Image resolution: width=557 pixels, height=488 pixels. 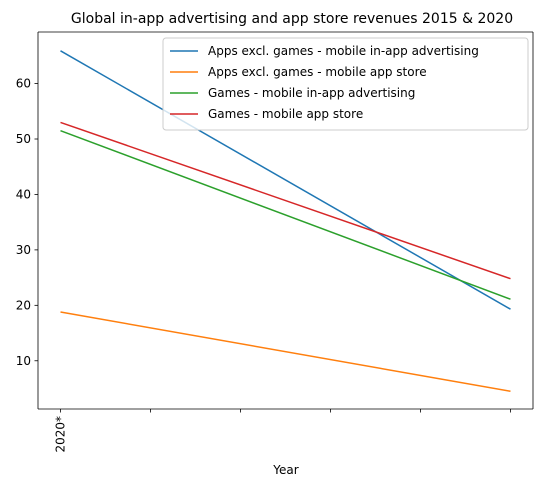 I want to click on legend-label: Apps excl. games - mobile app store, so click(x=317, y=72).